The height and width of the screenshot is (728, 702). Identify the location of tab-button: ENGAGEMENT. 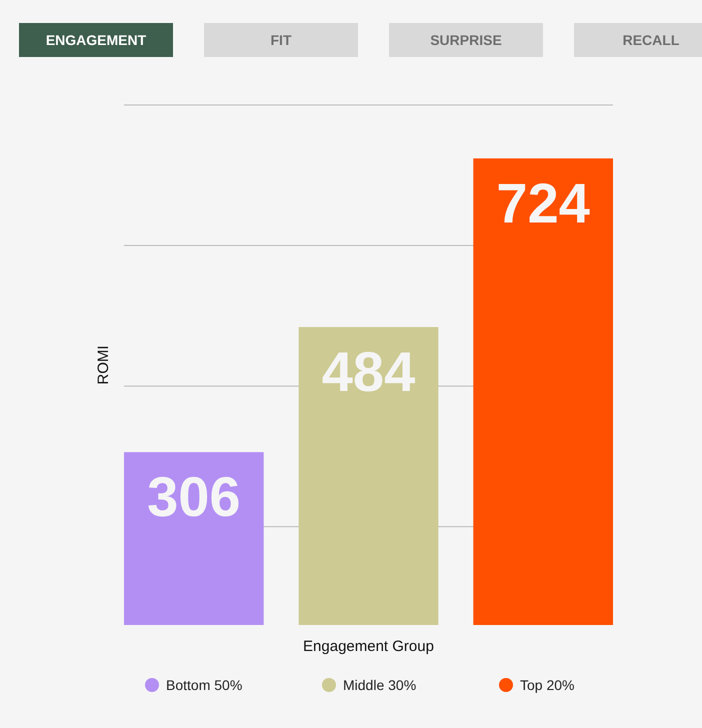
(96, 40).